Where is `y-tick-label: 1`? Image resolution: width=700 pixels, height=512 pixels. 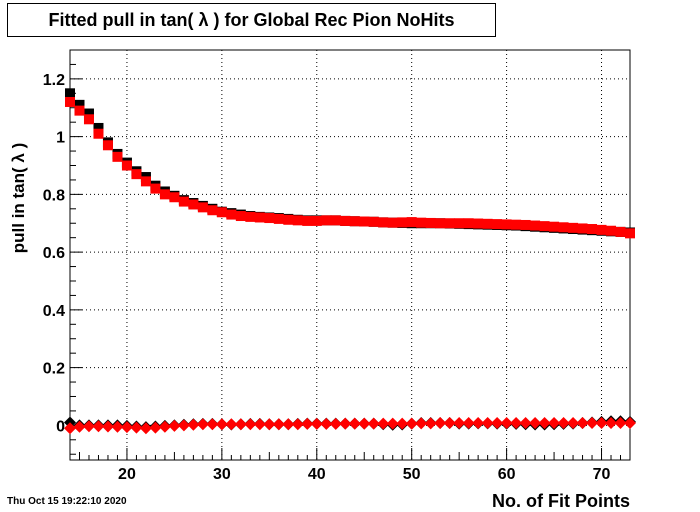 y-tick-label: 1 is located at coordinates (60, 138).